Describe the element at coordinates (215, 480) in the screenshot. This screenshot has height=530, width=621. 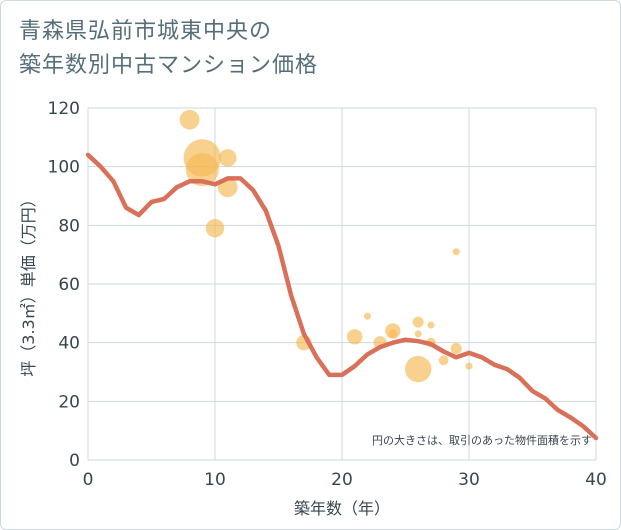
I see `x-tick-label: 10` at that location.